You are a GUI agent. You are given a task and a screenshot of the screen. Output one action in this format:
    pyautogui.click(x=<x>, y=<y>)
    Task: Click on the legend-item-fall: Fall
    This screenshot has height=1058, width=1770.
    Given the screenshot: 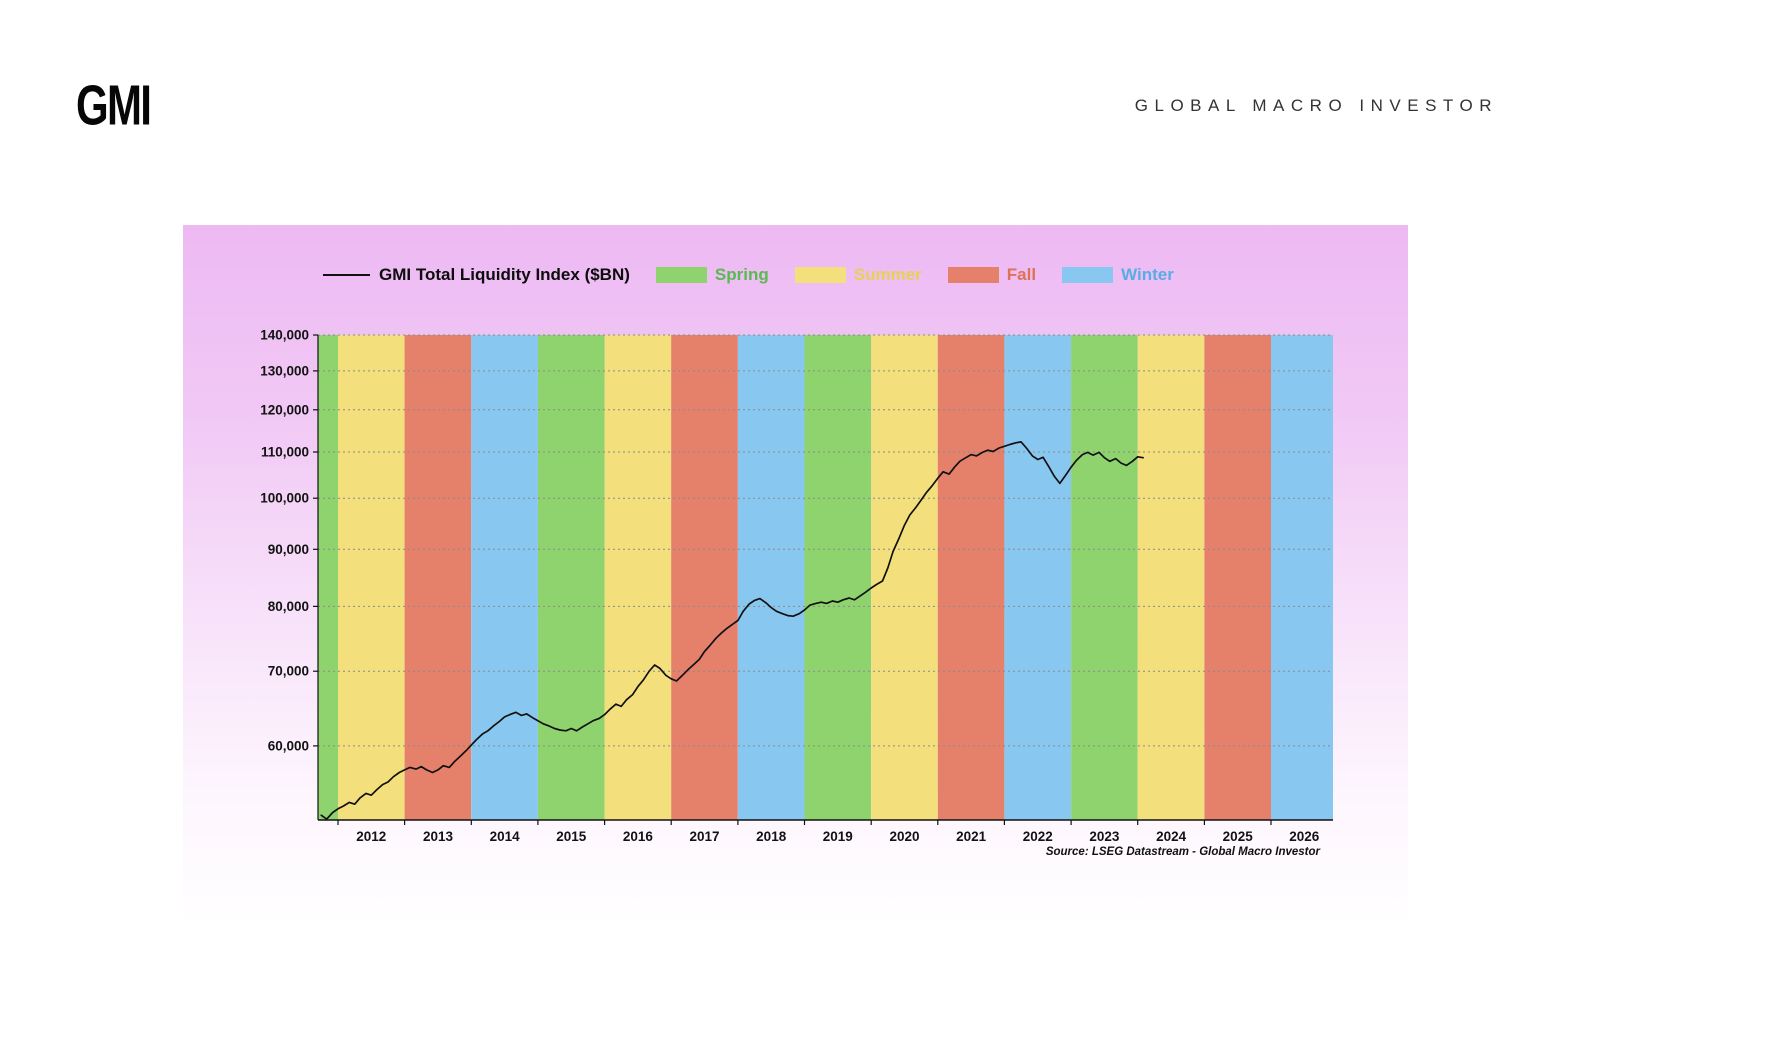 What is the action you would take?
    pyautogui.click(x=992, y=275)
    